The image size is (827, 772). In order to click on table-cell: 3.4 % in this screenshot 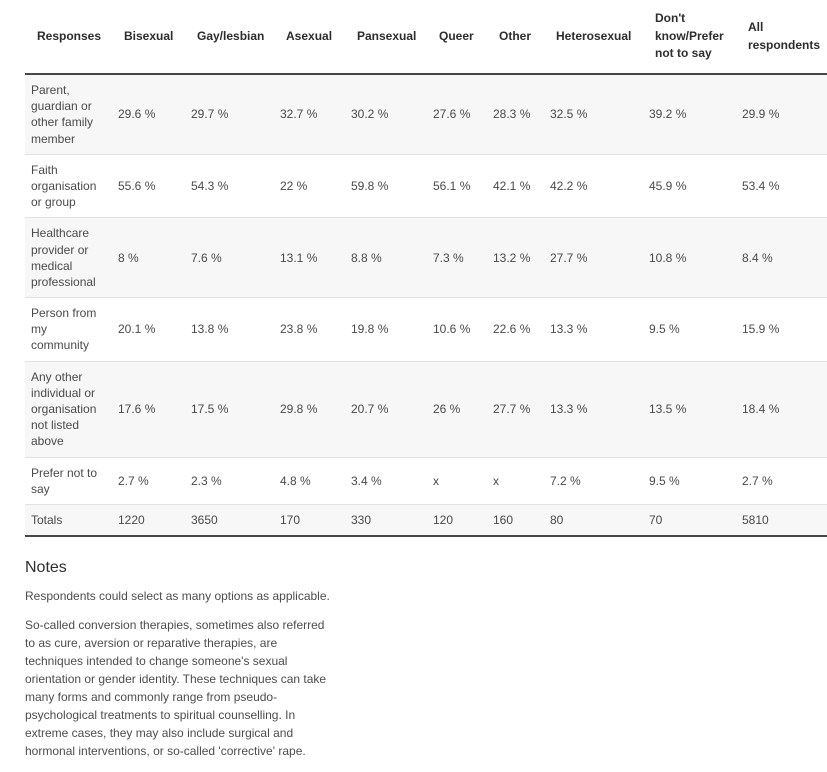, I will do `click(386, 480)`.